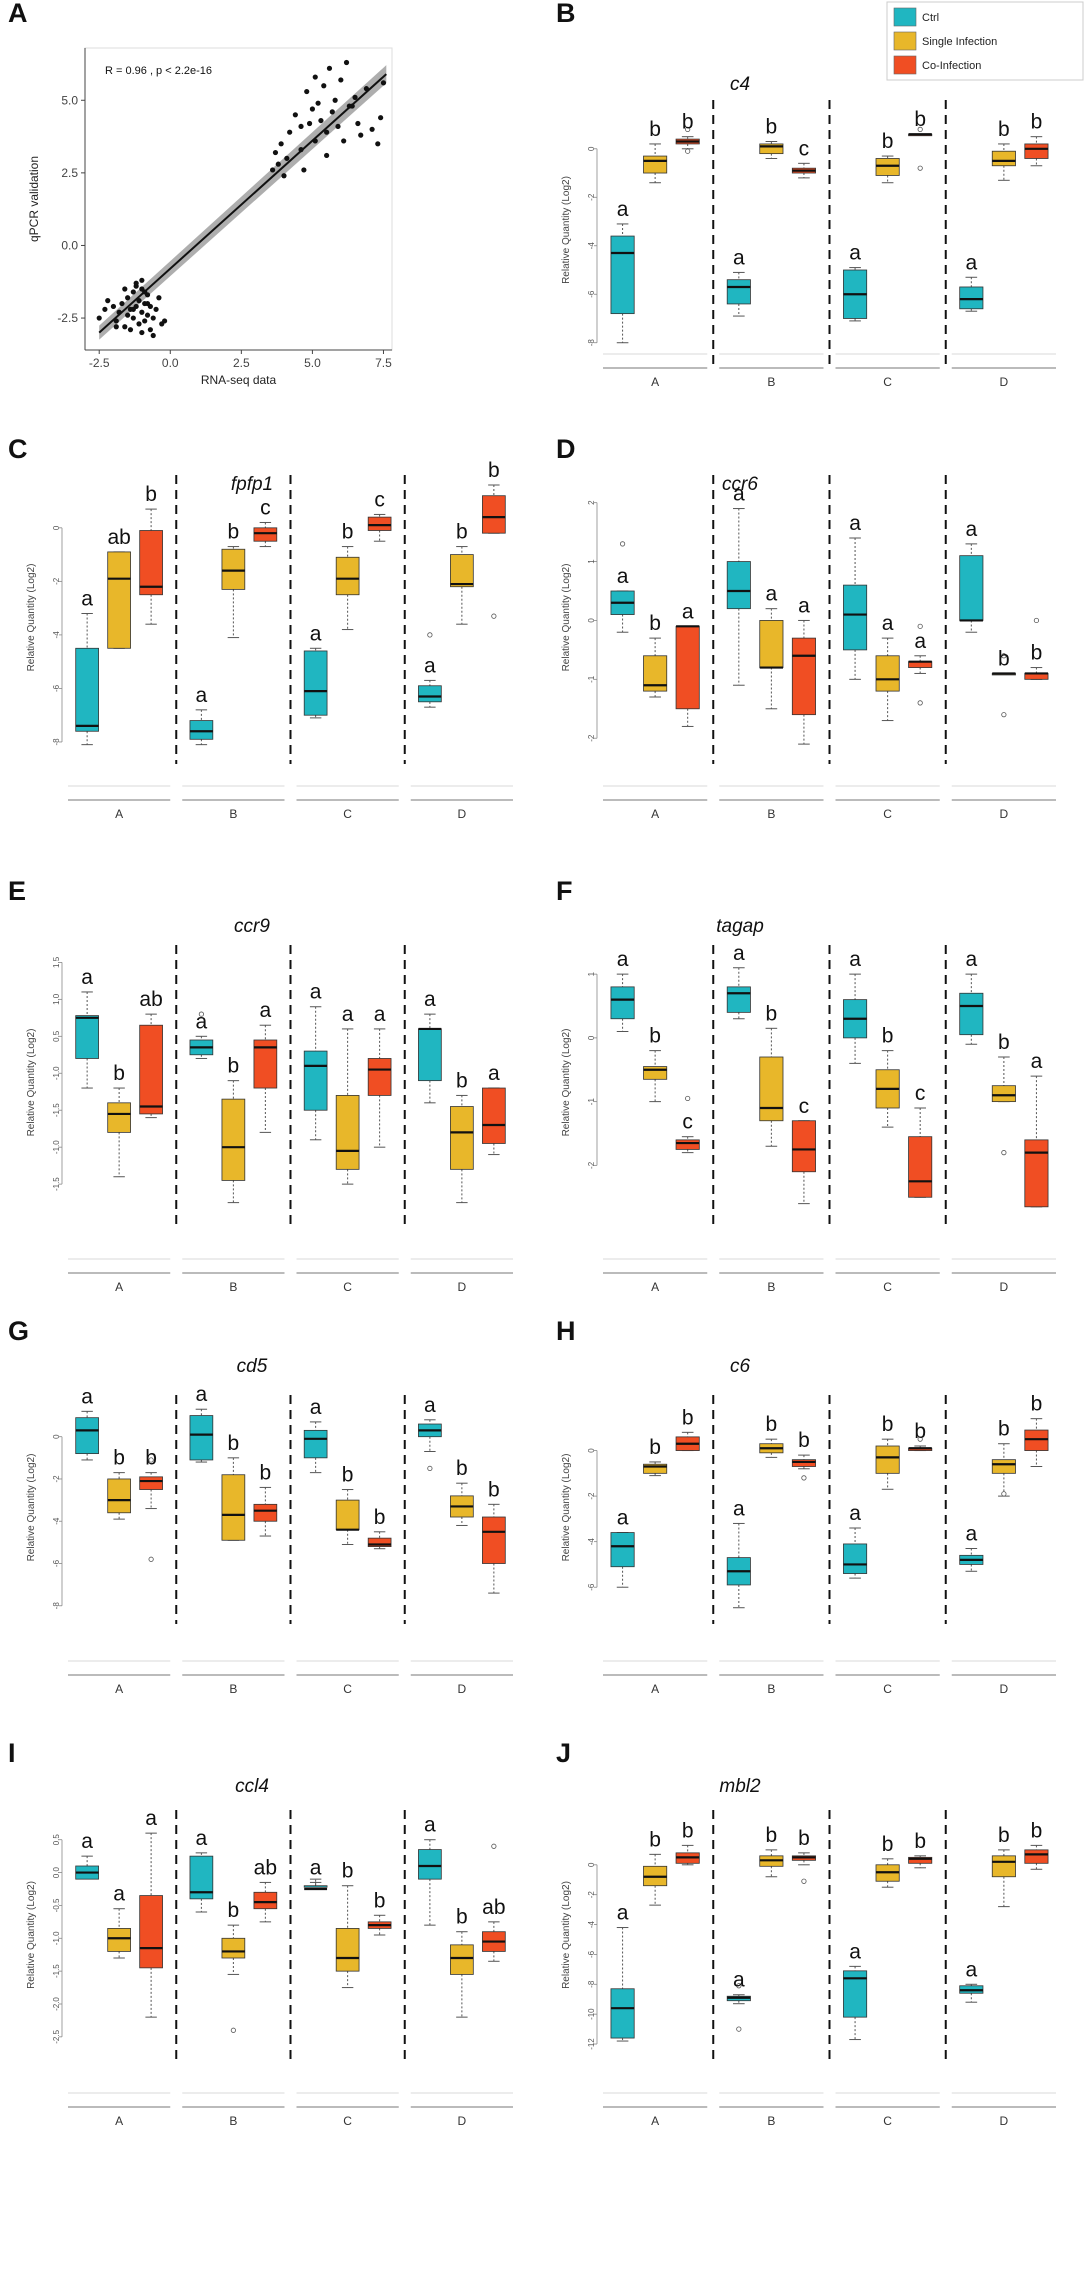  Describe the element at coordinates (591, 2044) in the screenshot. I see `y-tick-label: -12` at that location.